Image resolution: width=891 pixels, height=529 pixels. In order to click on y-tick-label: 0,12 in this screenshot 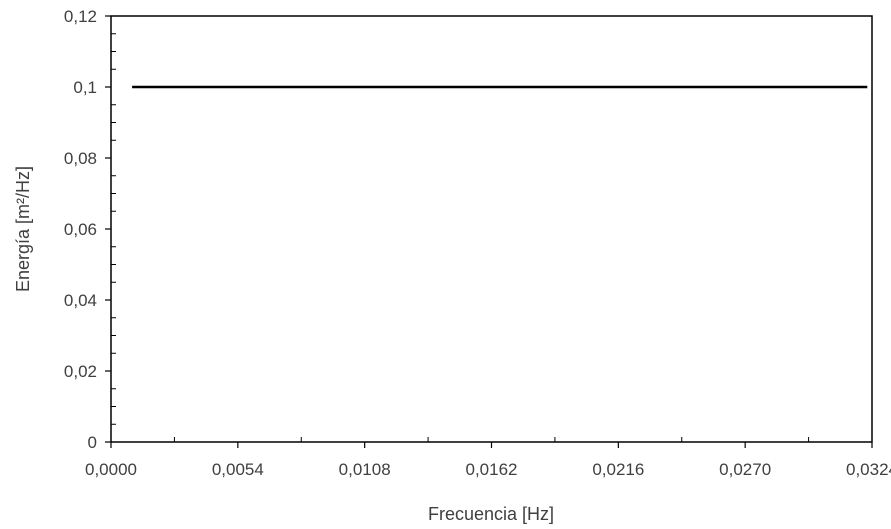, I will do `click(80, 16)`.